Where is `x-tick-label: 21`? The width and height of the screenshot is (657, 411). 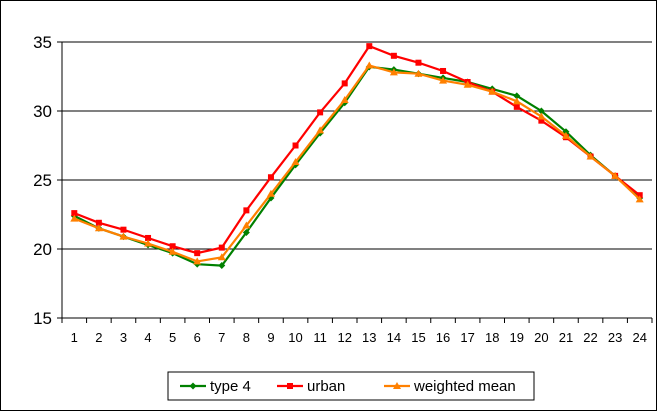
x-tick-label: 21 is located at coordinates (566, 337).